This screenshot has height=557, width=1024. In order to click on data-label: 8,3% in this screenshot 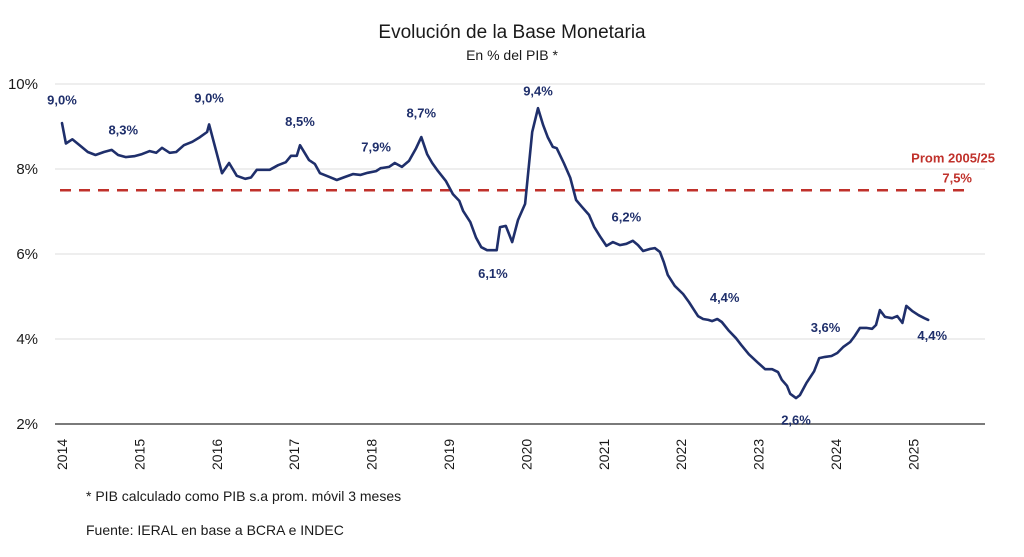, I will do `click(123, 129)`.